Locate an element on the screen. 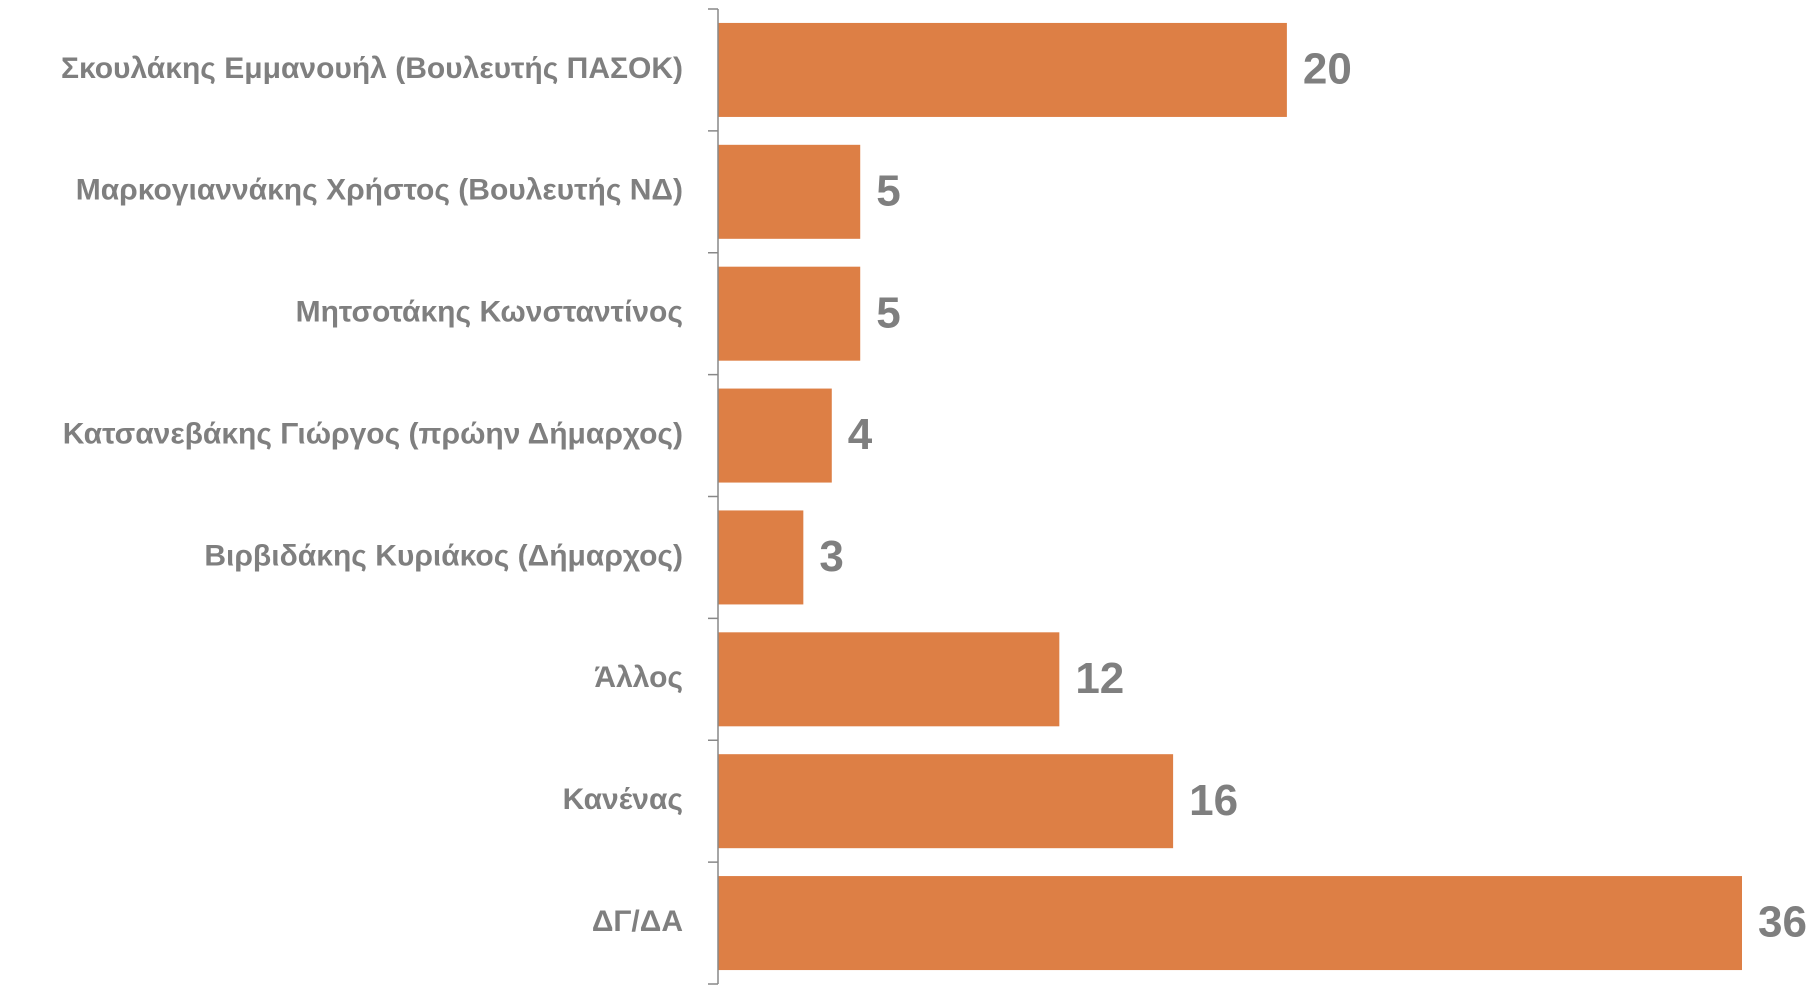 This screenshot has width=1816, height=987. value-label: 20 is located at coordinates (1327, 69).